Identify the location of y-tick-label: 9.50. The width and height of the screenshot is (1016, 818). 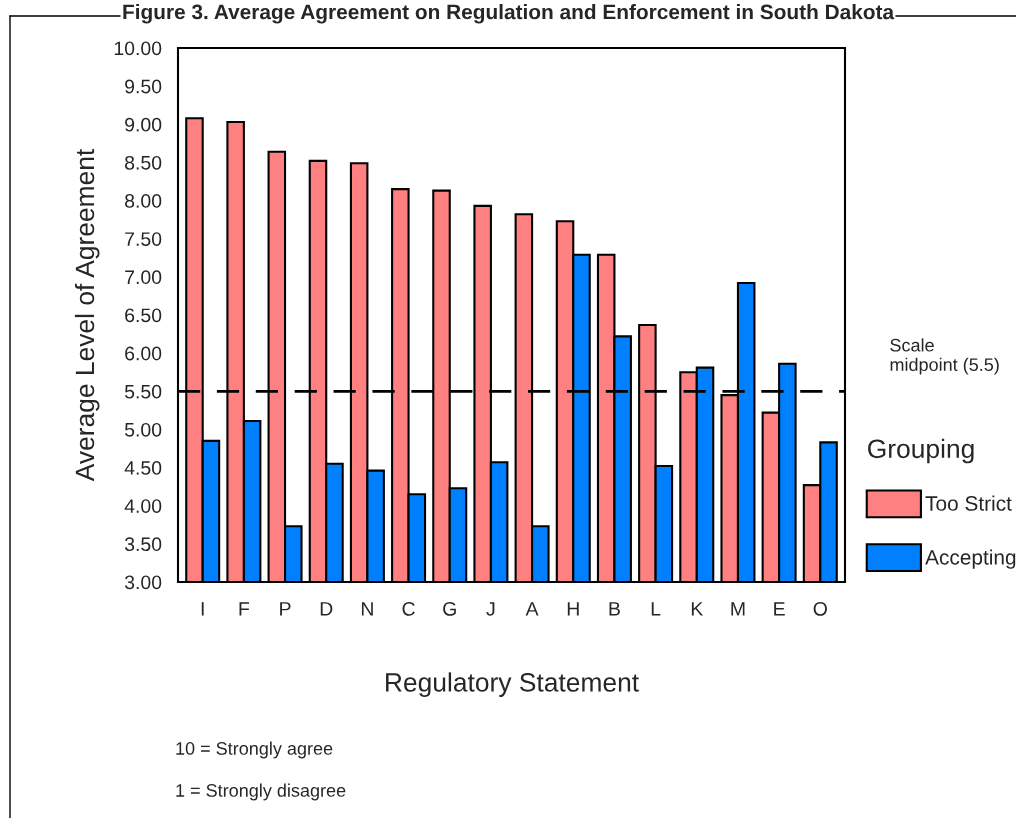
(143, 86).